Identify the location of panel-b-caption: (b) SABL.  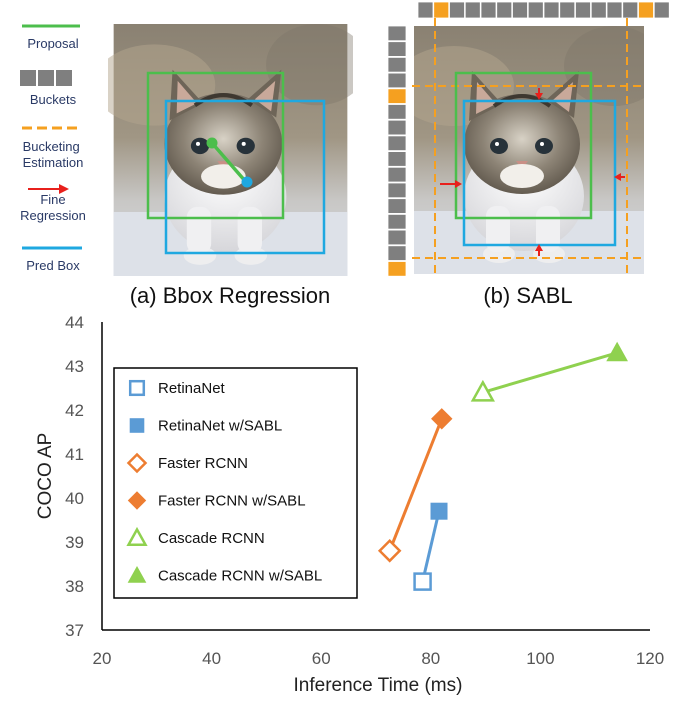
(527, 295).